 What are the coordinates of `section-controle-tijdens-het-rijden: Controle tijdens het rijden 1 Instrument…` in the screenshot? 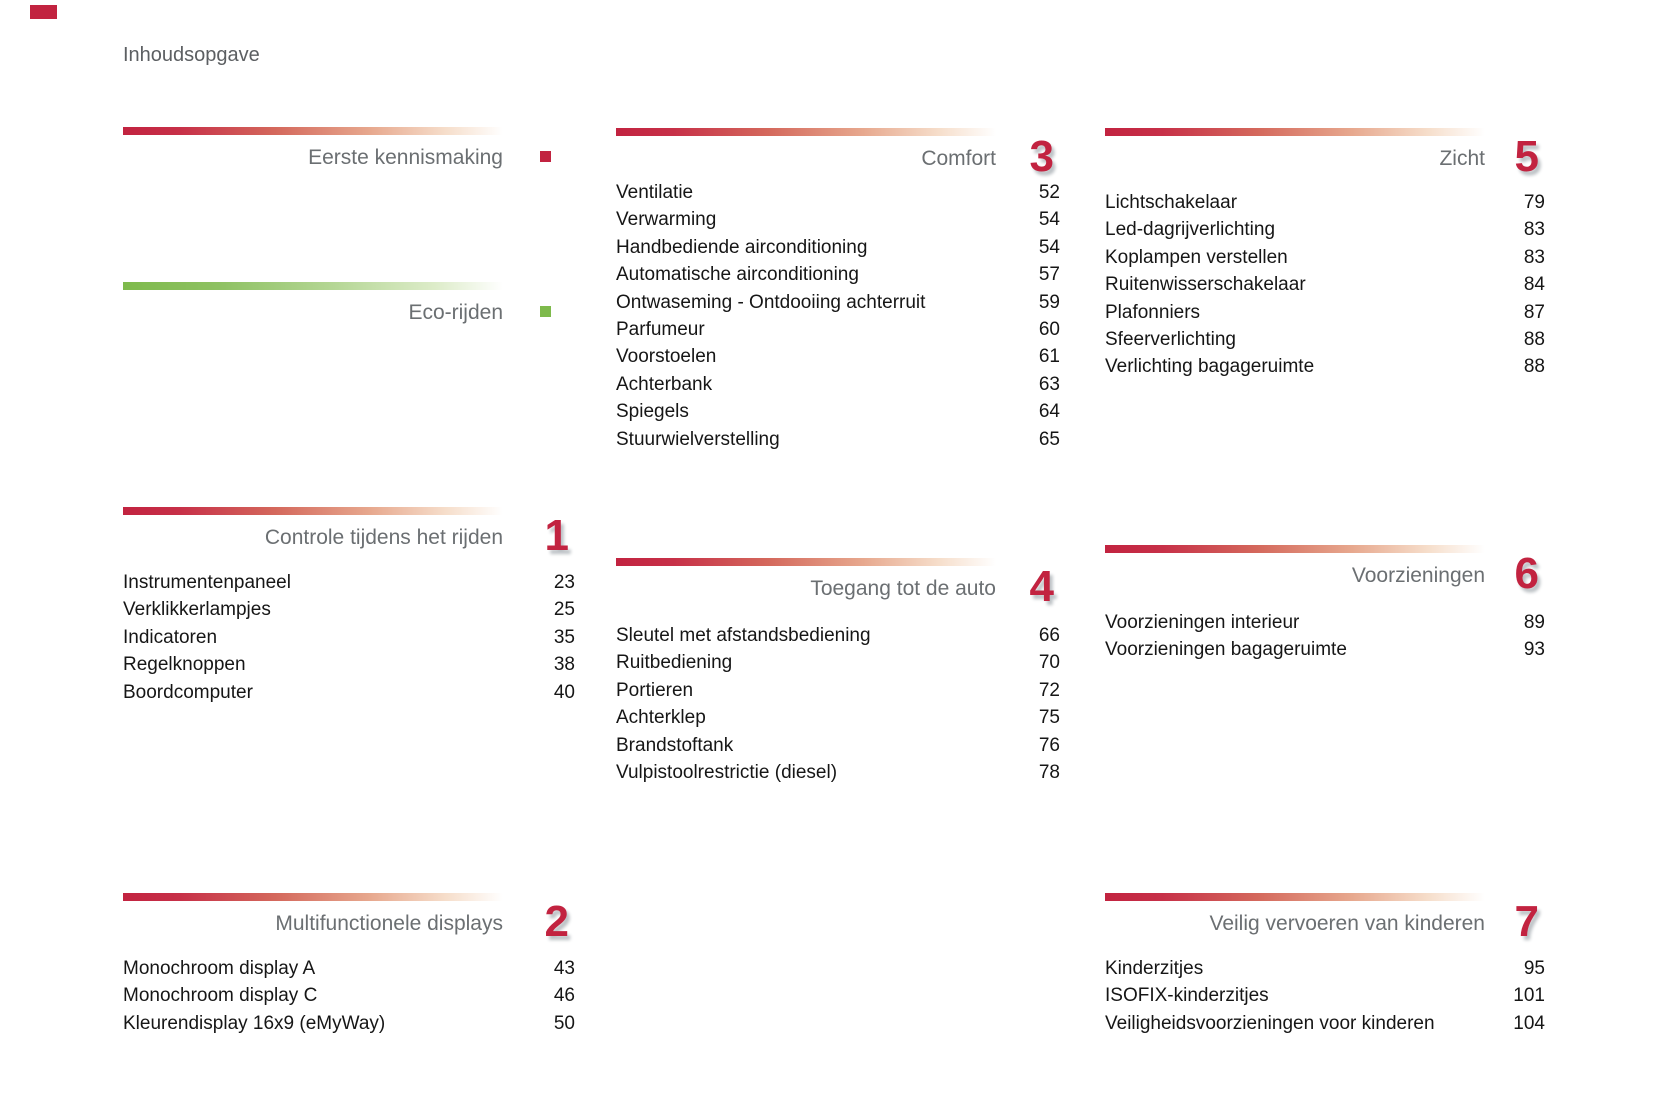 It's located at (349, 608).